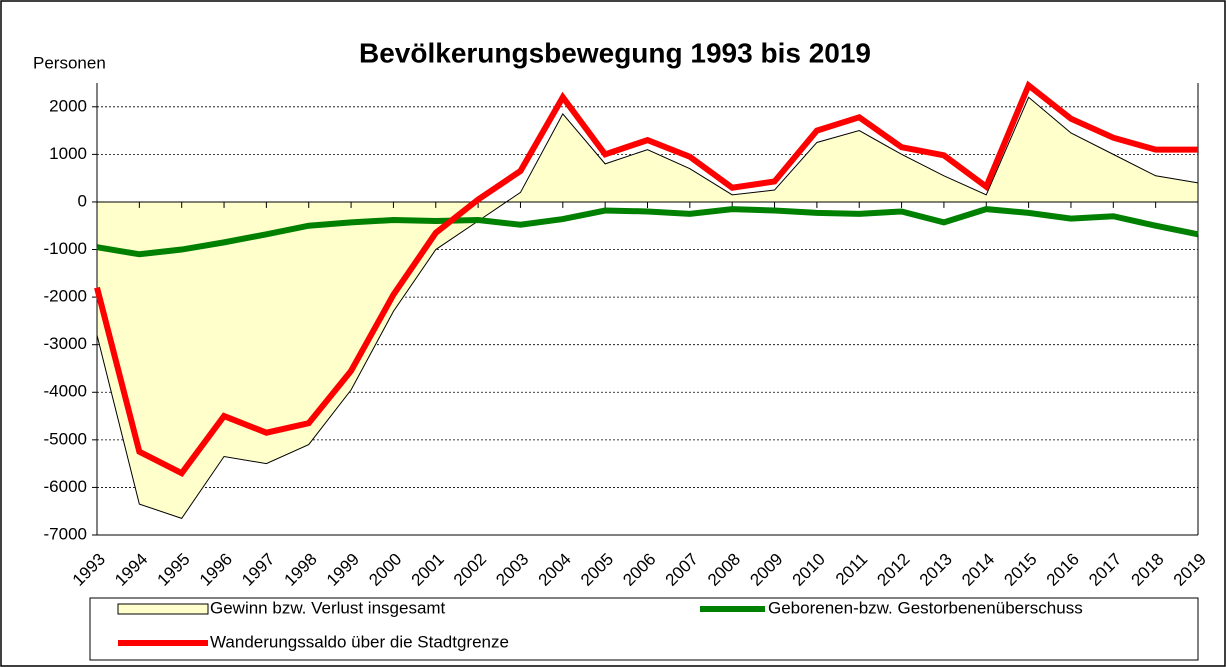 This screenshot has width=1226, height=667. Describe the element at coordinates (1147, 570) in the screenshot. I see `x-tick-label: 2018` at that location.